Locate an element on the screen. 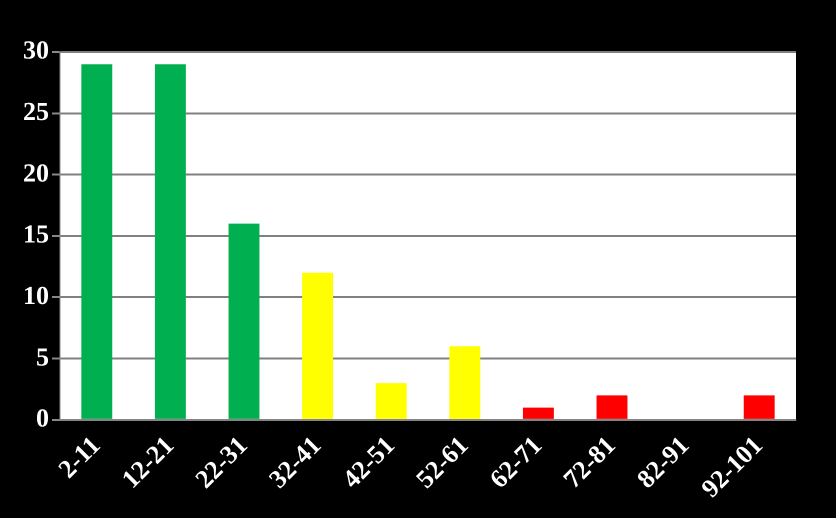 Image resolution: width=836 pixels, height=518 pixels. y-tick-label: 0 is located at coordinates (42, 418).